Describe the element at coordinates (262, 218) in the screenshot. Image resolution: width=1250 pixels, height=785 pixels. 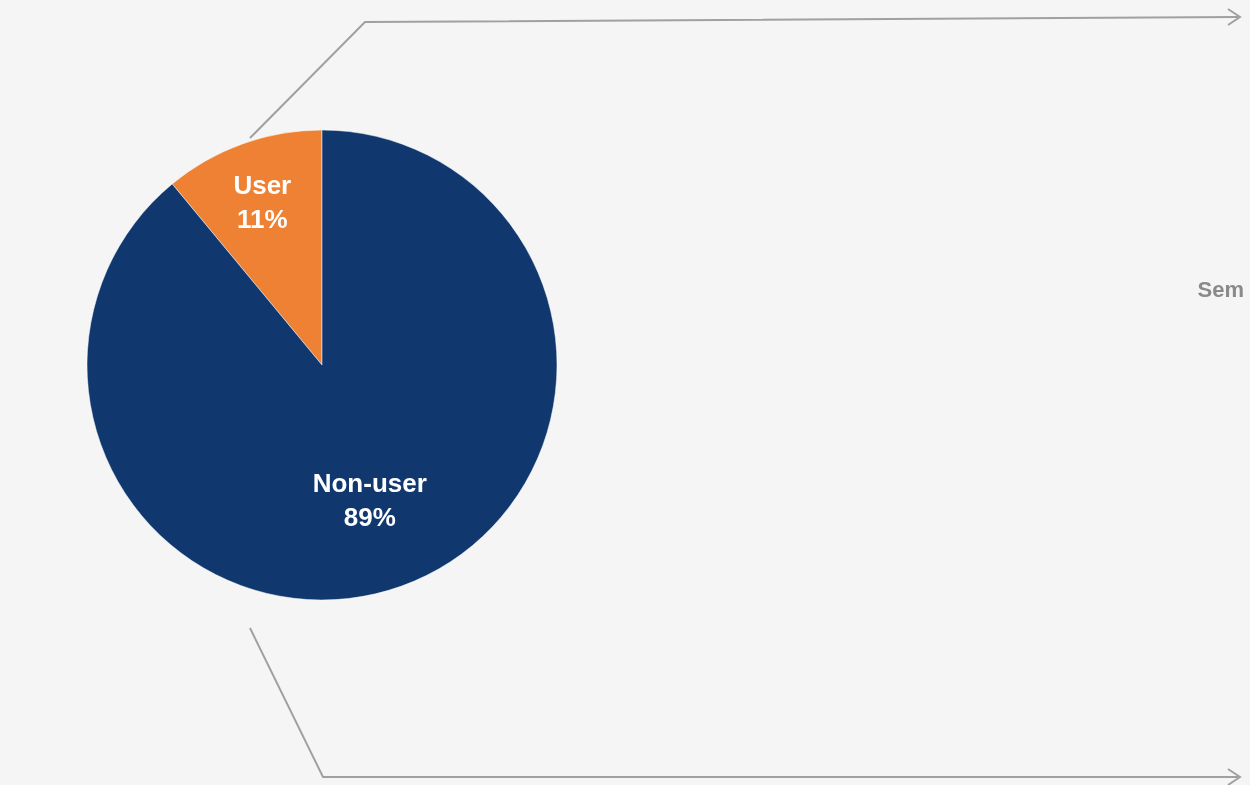
I see `data-label: 11%` at that location.